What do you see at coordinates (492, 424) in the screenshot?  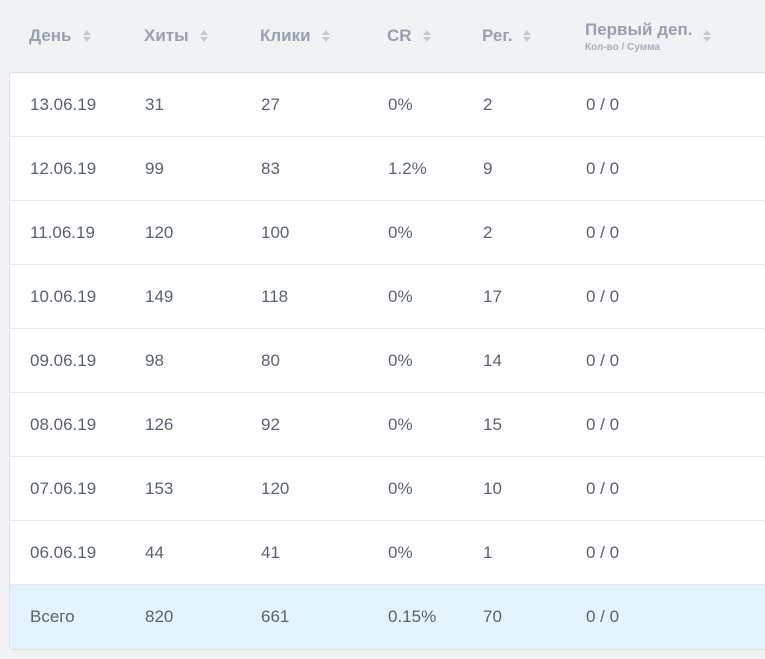 I see `table-cell: 15` at bounding box center [492, 424].